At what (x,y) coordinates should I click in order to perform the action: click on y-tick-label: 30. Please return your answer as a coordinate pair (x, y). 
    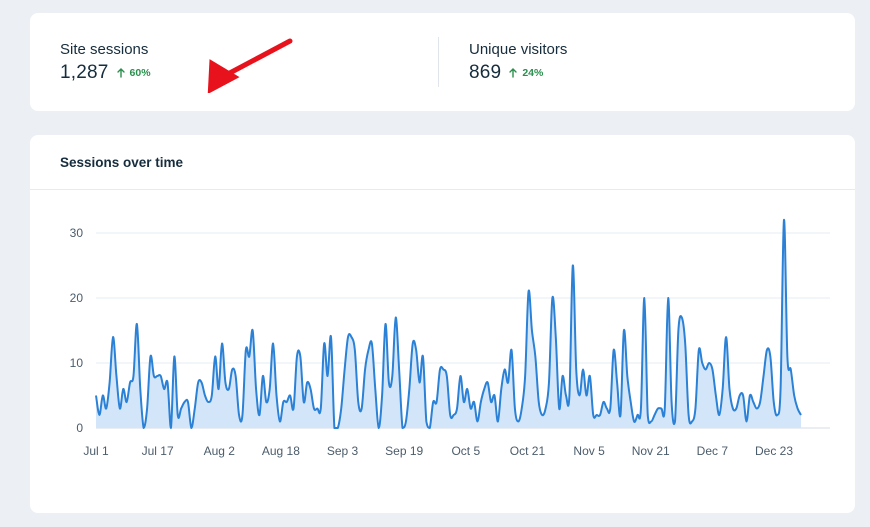
    Looking at the image, I should click on (77, 233).